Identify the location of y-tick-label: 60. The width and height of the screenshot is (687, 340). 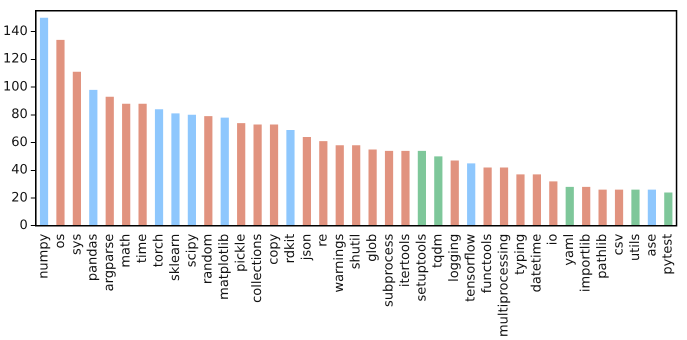
(19, 142).